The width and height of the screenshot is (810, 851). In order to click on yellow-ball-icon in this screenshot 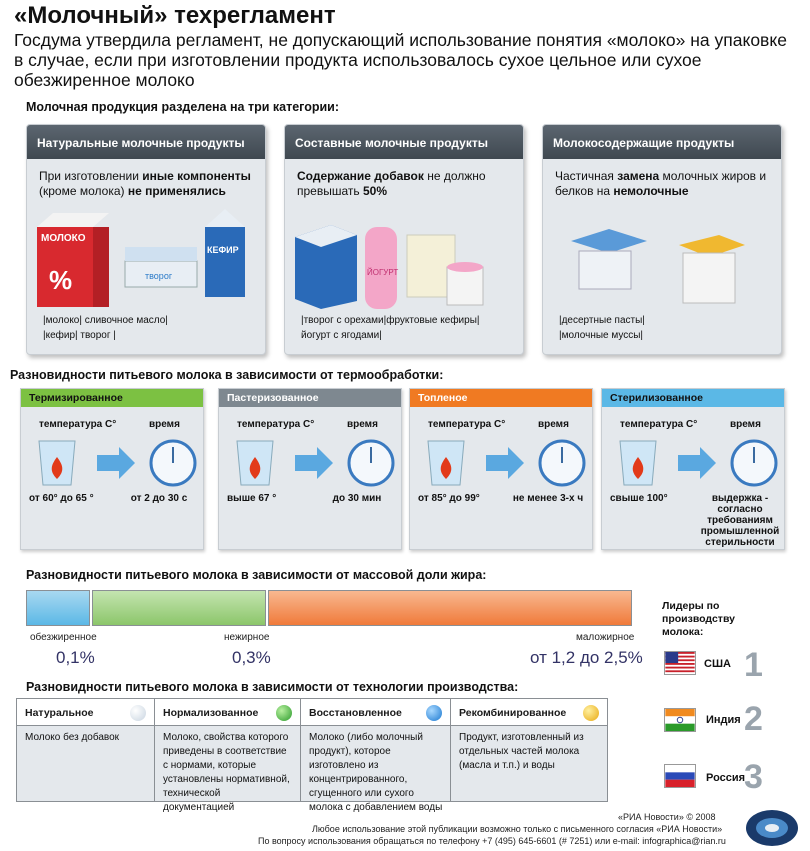, I will do `click(591, 713)`.